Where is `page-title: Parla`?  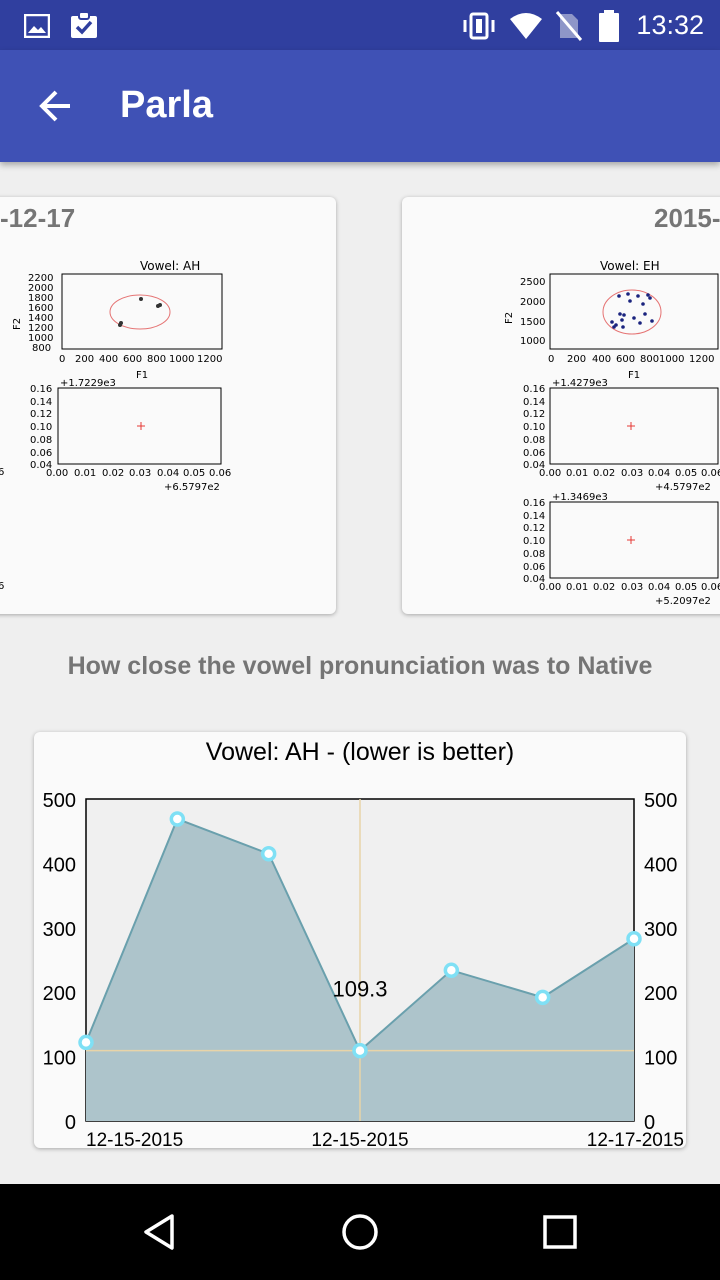 page-title: Parla is located at coordinates (166, 105).